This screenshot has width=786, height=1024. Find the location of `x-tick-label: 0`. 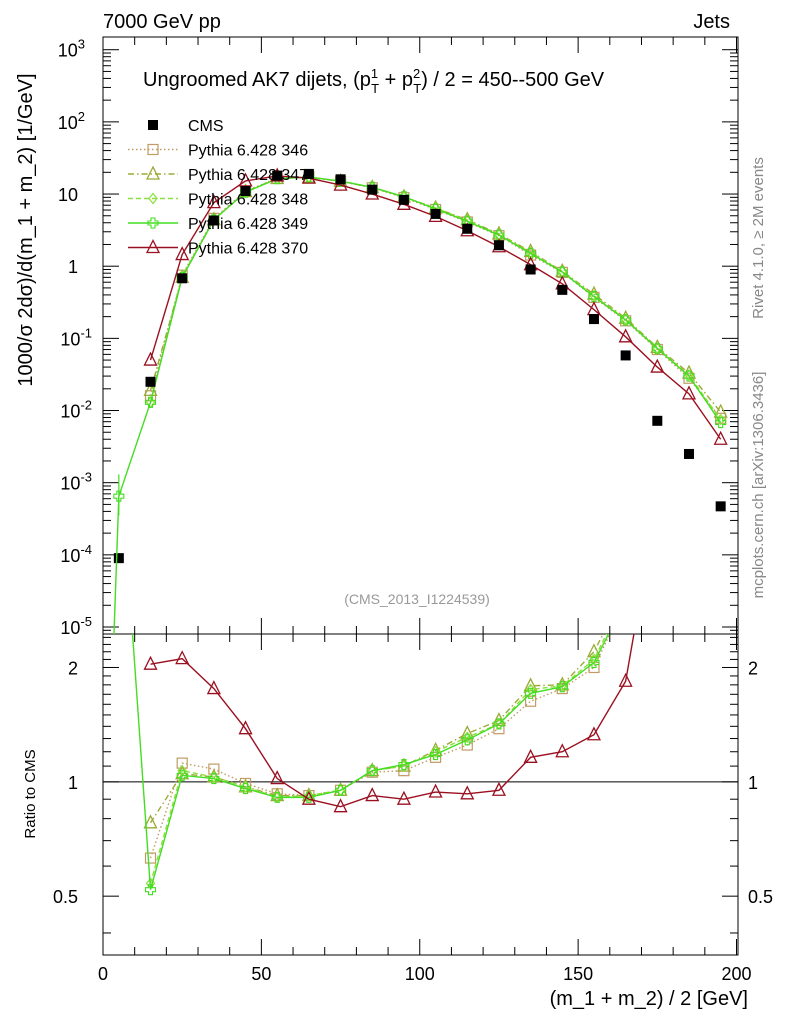

x-tick-label: 0 is located at coordinates (103, 974).